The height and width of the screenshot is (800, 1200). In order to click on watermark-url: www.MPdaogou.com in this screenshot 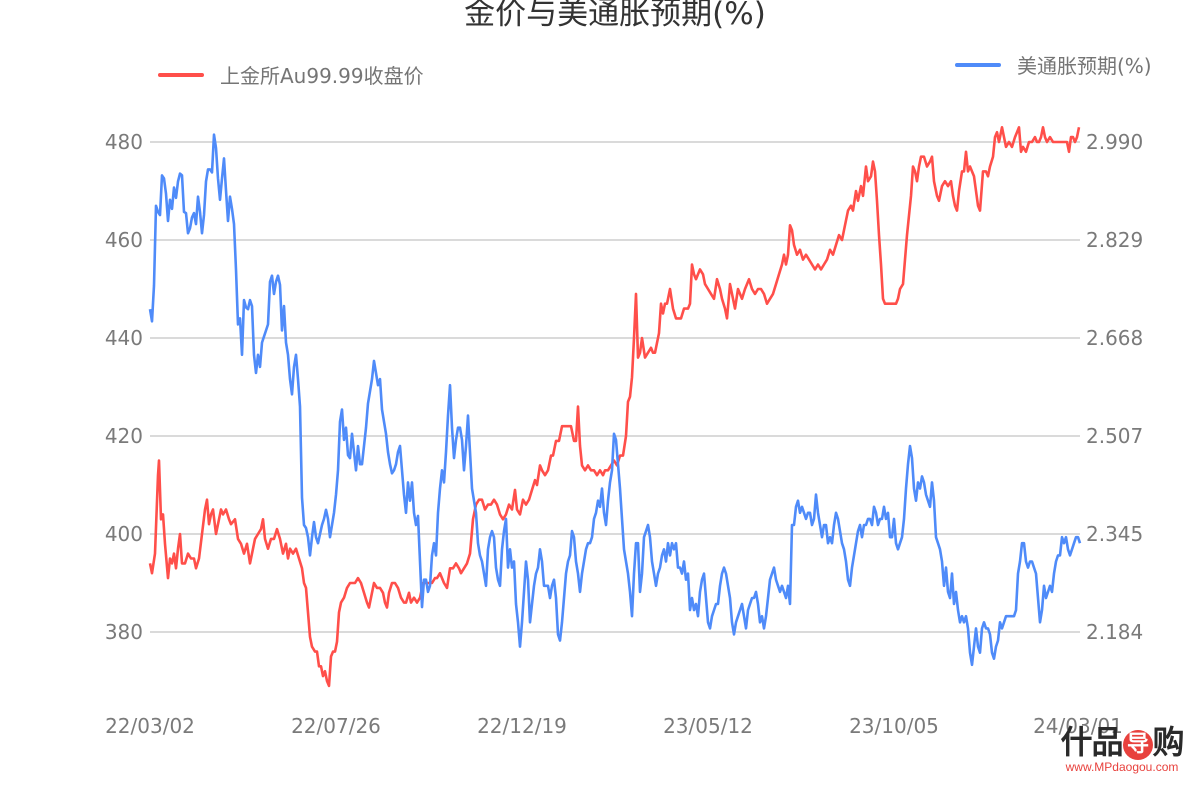, I will do `click(1122, 767)`.